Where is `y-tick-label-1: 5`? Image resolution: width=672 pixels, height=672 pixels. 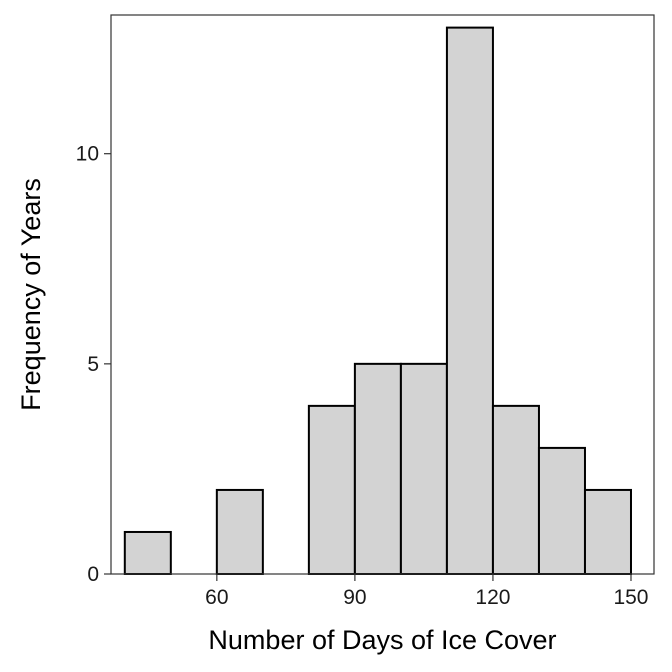 y-tick-label-1: 5 is located at coordinates (93, 364).